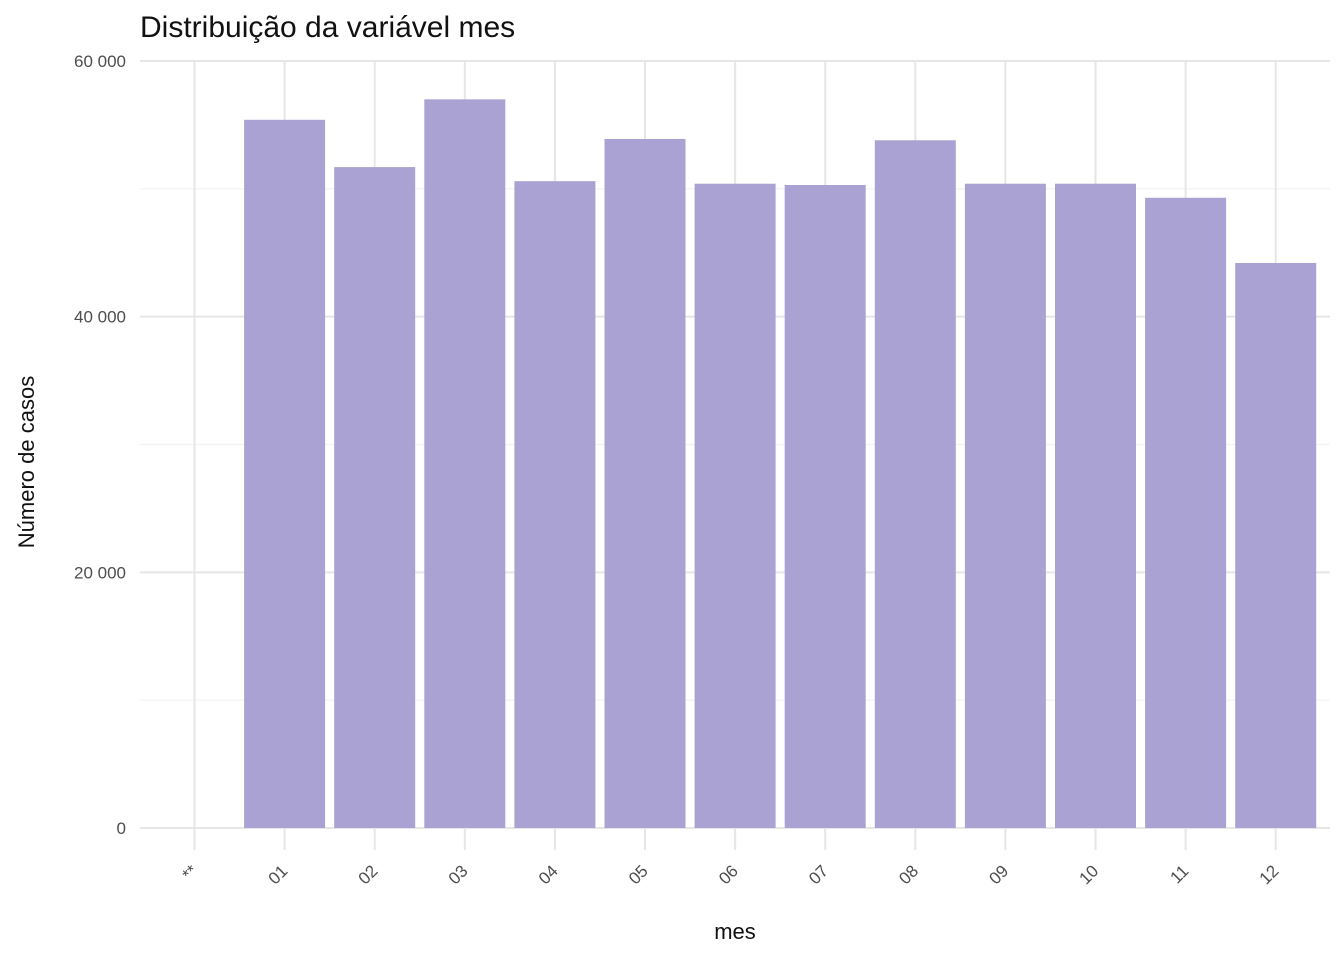  Describe the element at coordinates (327, 27) in the screenshot. I see `chart-title: Distribuição da variável mes` at that location.